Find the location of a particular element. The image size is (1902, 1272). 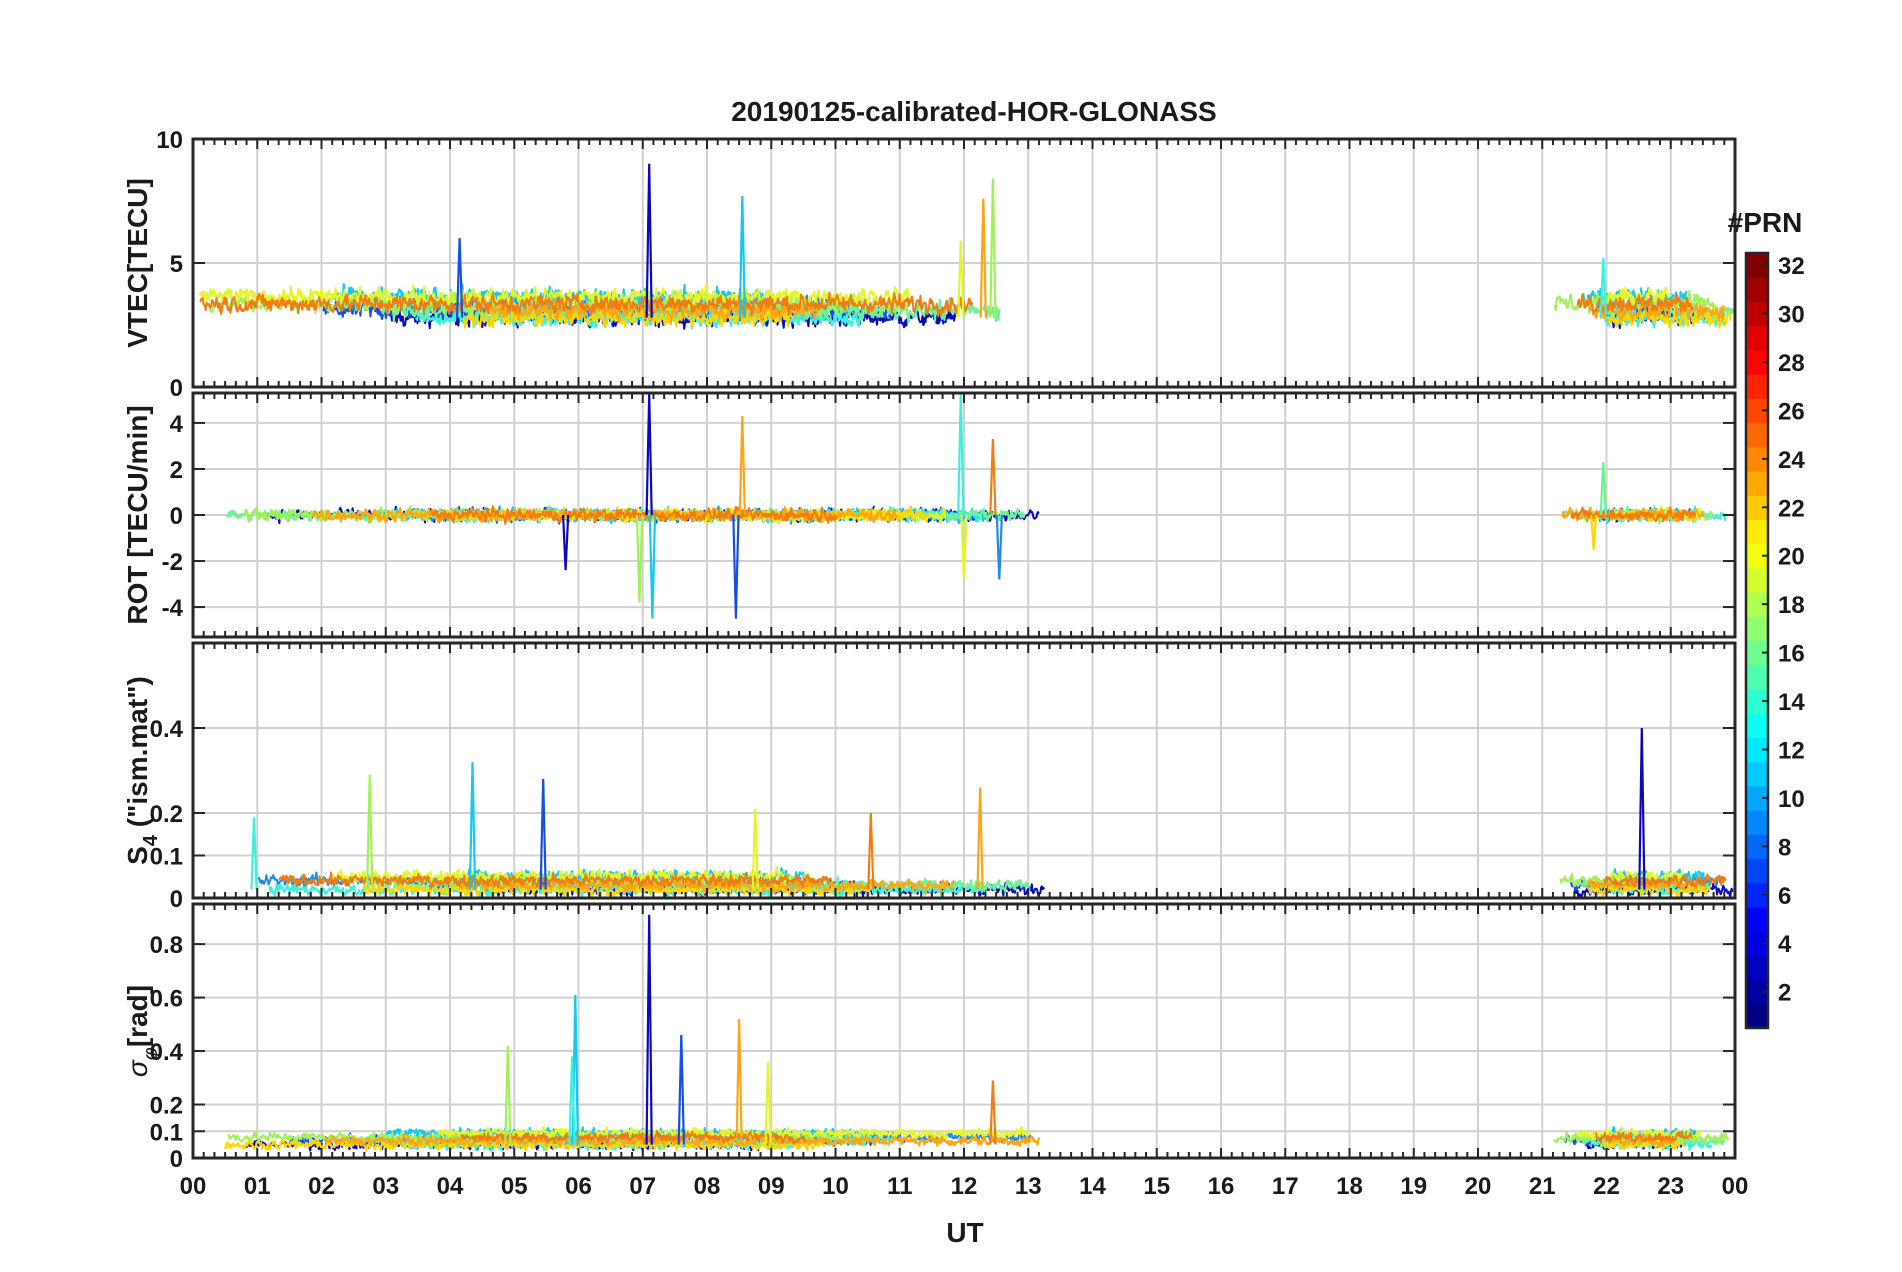

x-tick-label: 14 is located at coordinates (1092, 1186).